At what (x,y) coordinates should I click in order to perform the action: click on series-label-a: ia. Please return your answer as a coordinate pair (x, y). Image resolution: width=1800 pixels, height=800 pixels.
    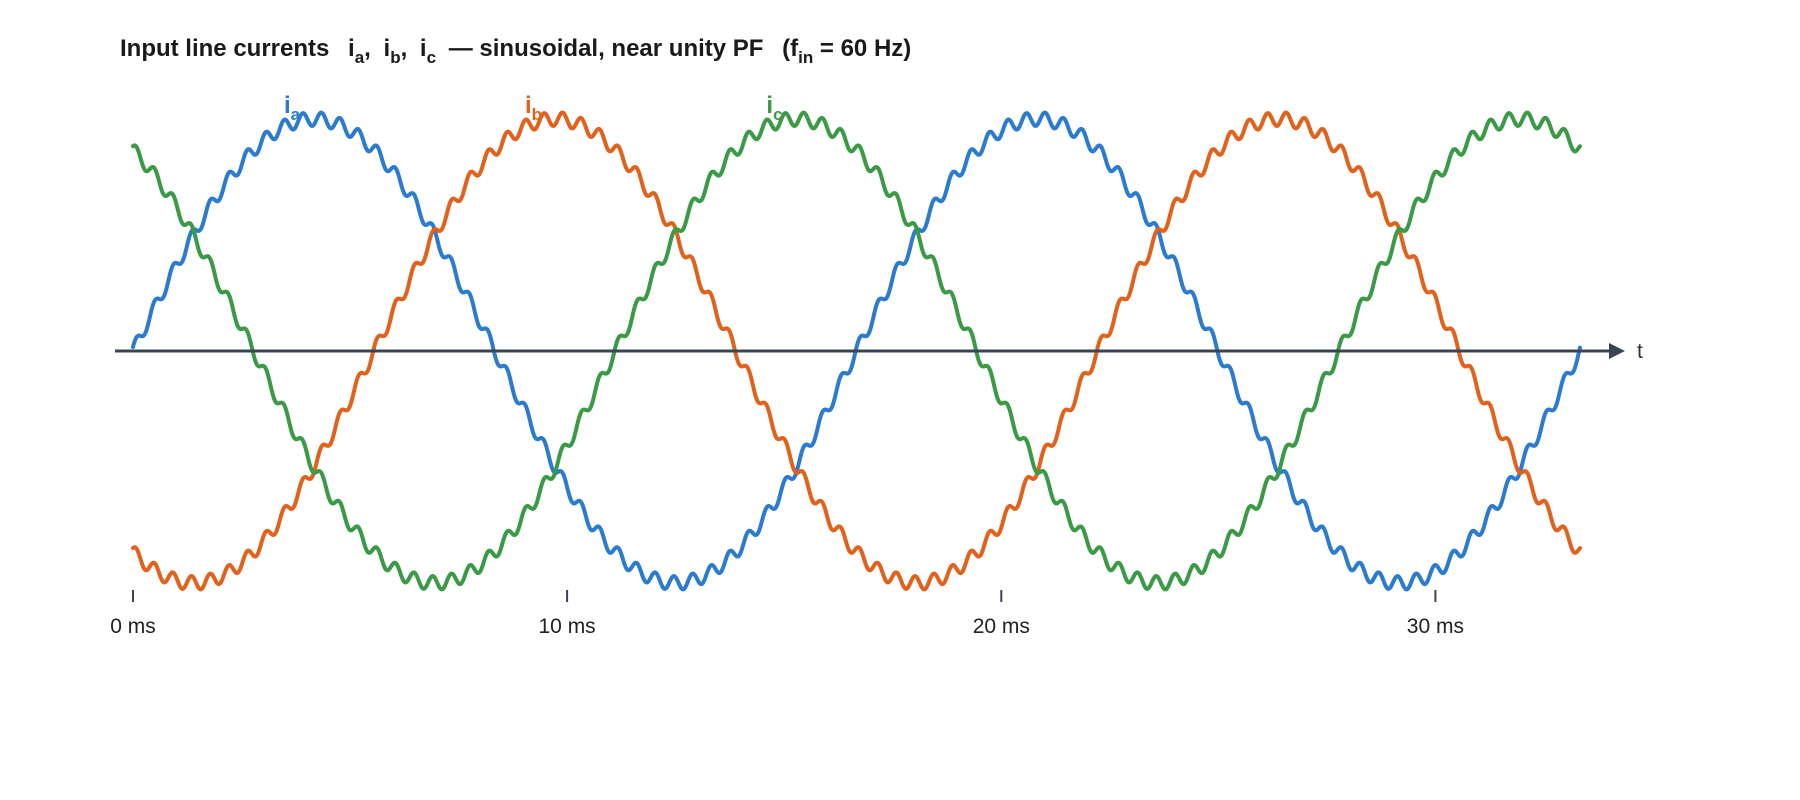
    Looking at the image, I should click on (292, 108).